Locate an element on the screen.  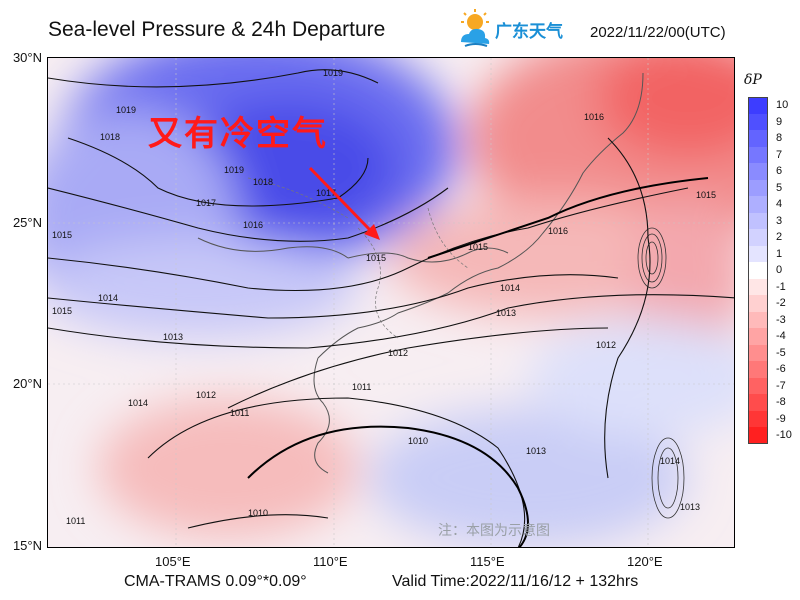
colorbar-label: 0 is located at coordinates (779, 270).